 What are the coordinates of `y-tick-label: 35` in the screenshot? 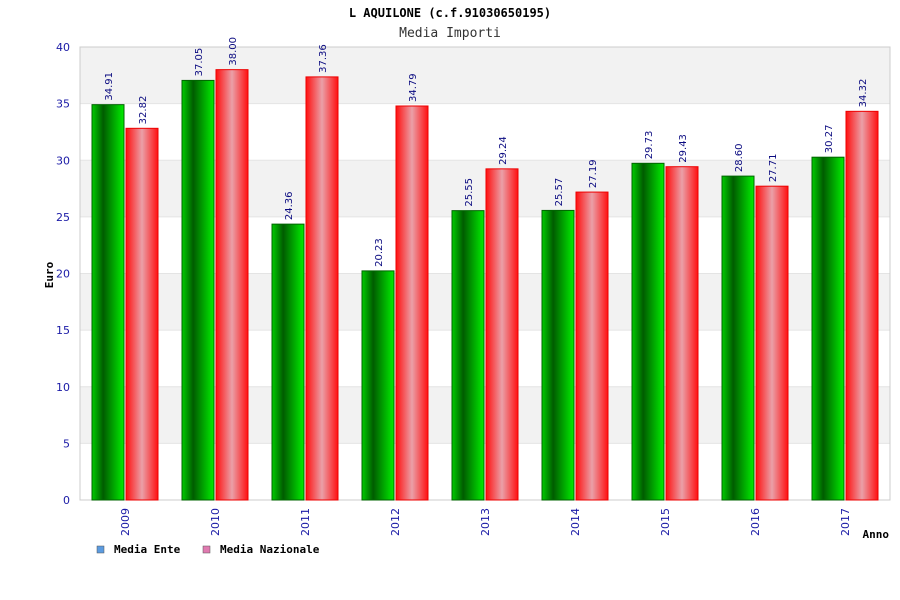 It's located at (63, 104).